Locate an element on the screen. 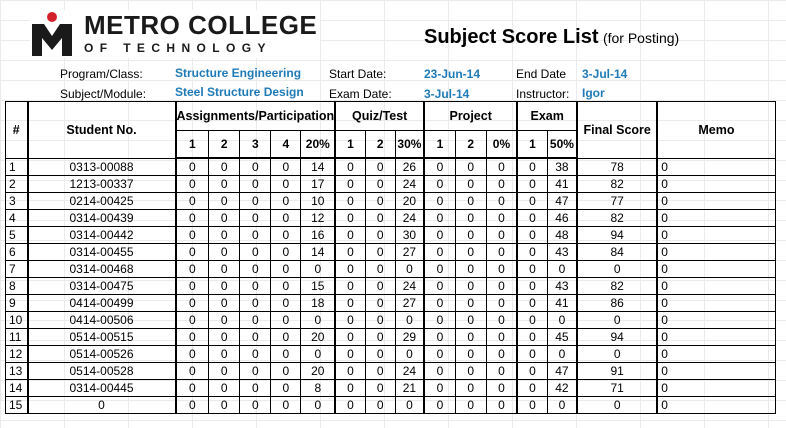 Image resolution: width=786 pixels, height=428 pixels. subject-value: Steel Structure Design is located at coordinates (239, 92).